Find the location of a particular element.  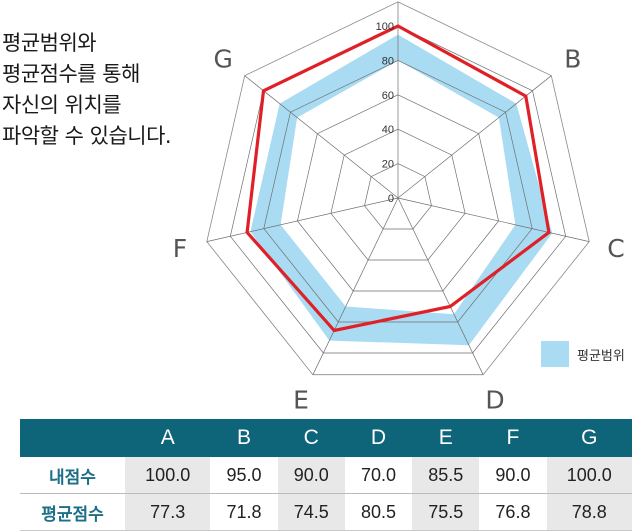

caption-line: 파악할 수 있습니다. is located at coordinates (87, 136).